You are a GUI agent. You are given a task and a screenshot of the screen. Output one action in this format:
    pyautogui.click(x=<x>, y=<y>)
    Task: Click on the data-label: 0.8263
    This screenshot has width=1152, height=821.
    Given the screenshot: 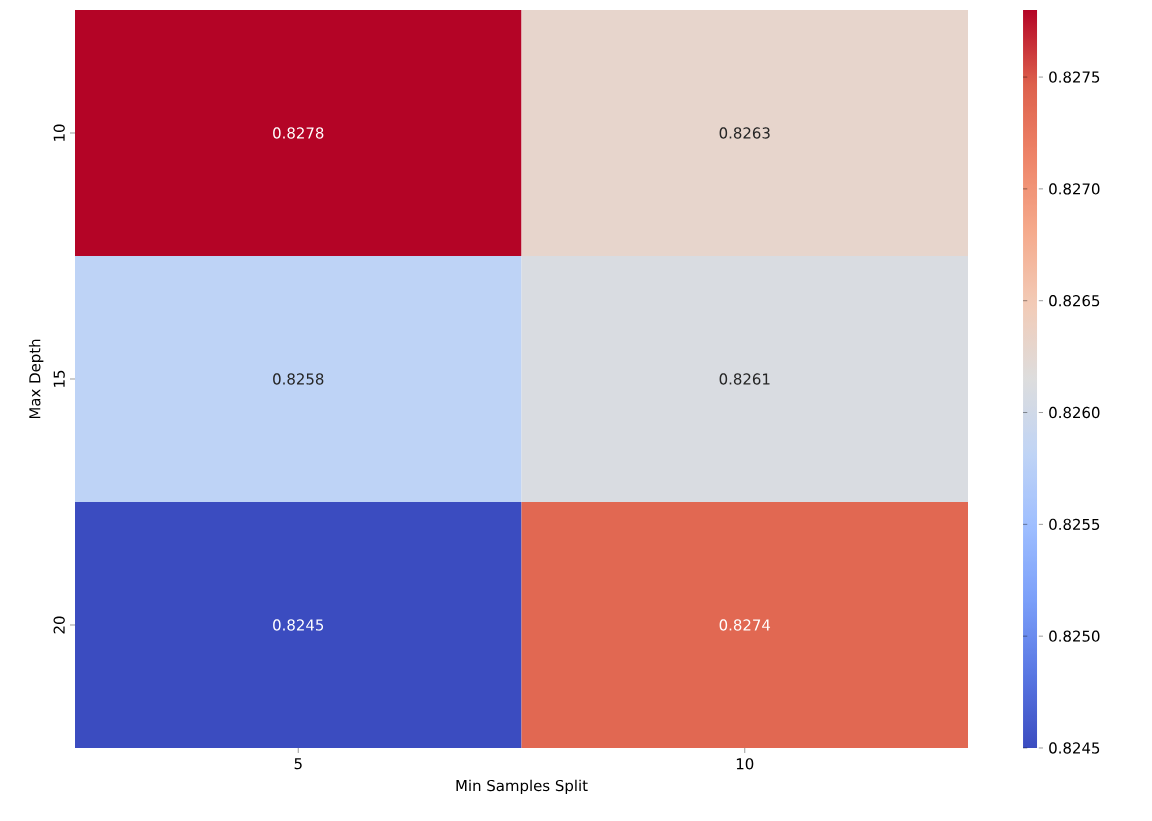 What is the action you would take?
    pyautogui.click(x=744, y=133)
    